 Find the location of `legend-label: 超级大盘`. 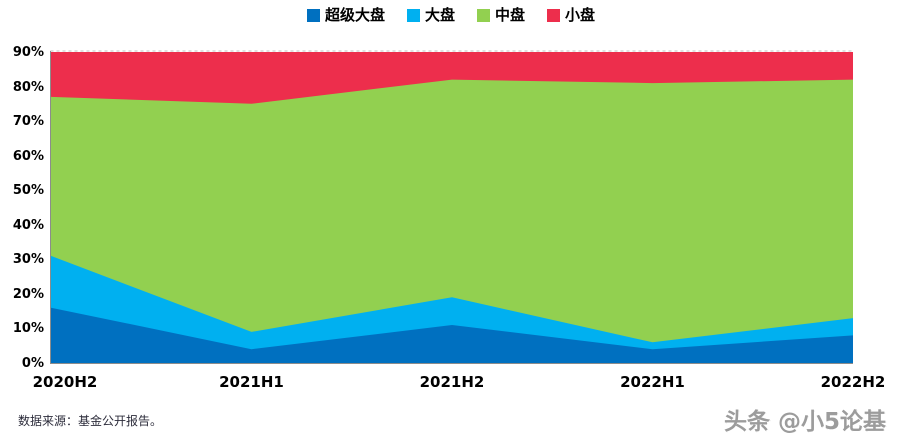

legend-label: 超级大盘 is located at coordinates (354, 15).